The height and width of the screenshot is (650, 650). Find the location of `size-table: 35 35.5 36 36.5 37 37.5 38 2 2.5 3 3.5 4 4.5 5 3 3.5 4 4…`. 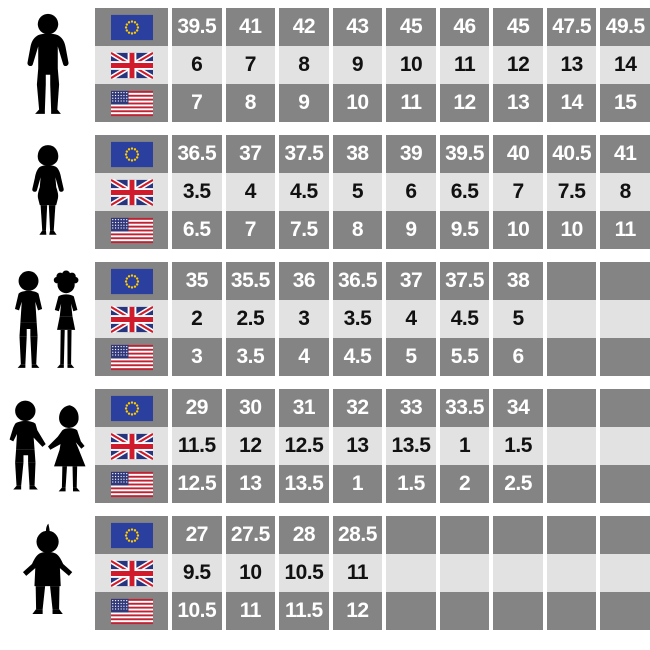

size-table: 35 35.5 36 36.5 37 37.5 38 2 2.5 3 3.5 4 4.5 5 3 3.5 4 4… is located at coordinates (372, 319).